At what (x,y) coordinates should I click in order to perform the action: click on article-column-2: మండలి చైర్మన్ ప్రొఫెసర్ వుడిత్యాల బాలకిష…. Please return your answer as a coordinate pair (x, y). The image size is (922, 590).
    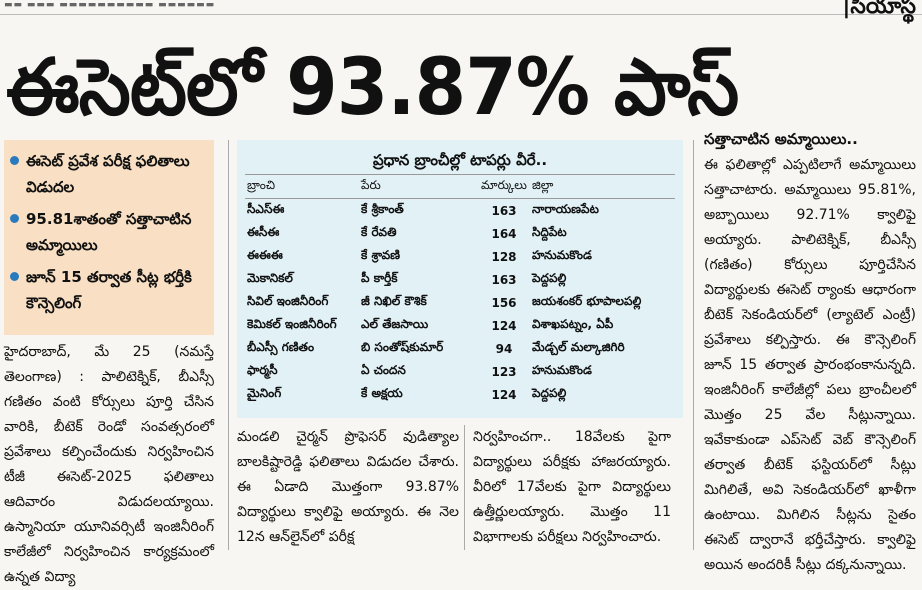
    Looking at the image, I should click on (348, 487).